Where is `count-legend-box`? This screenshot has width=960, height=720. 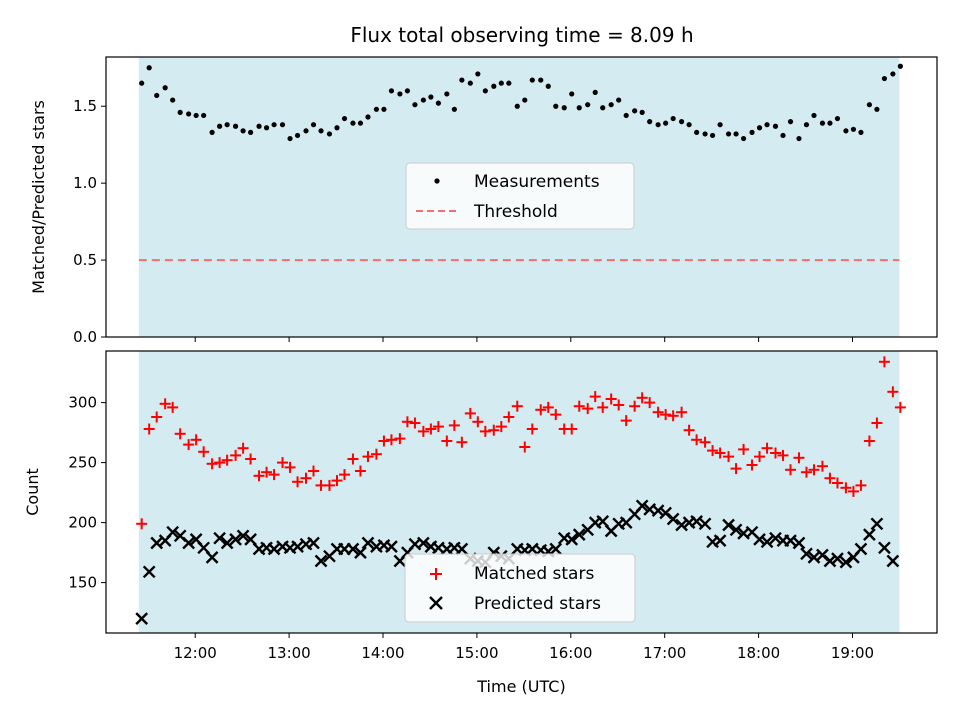
count-legend-box is located at coordinates (520, 588).